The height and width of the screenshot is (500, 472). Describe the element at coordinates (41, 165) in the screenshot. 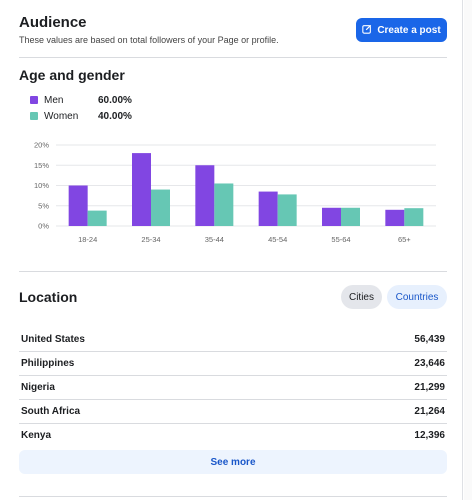

I see `y-tick-label: 15%` at that location.